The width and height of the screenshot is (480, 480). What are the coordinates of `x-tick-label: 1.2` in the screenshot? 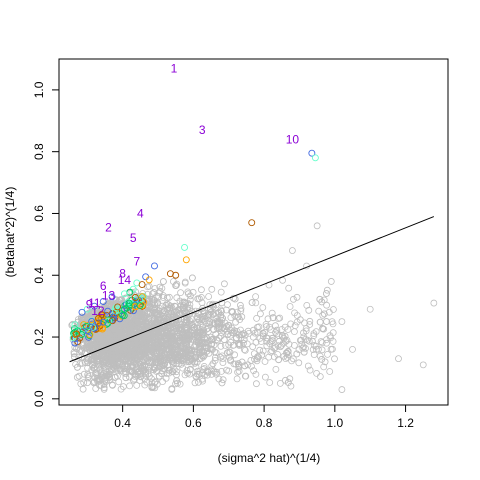 It's located at (405, 423).